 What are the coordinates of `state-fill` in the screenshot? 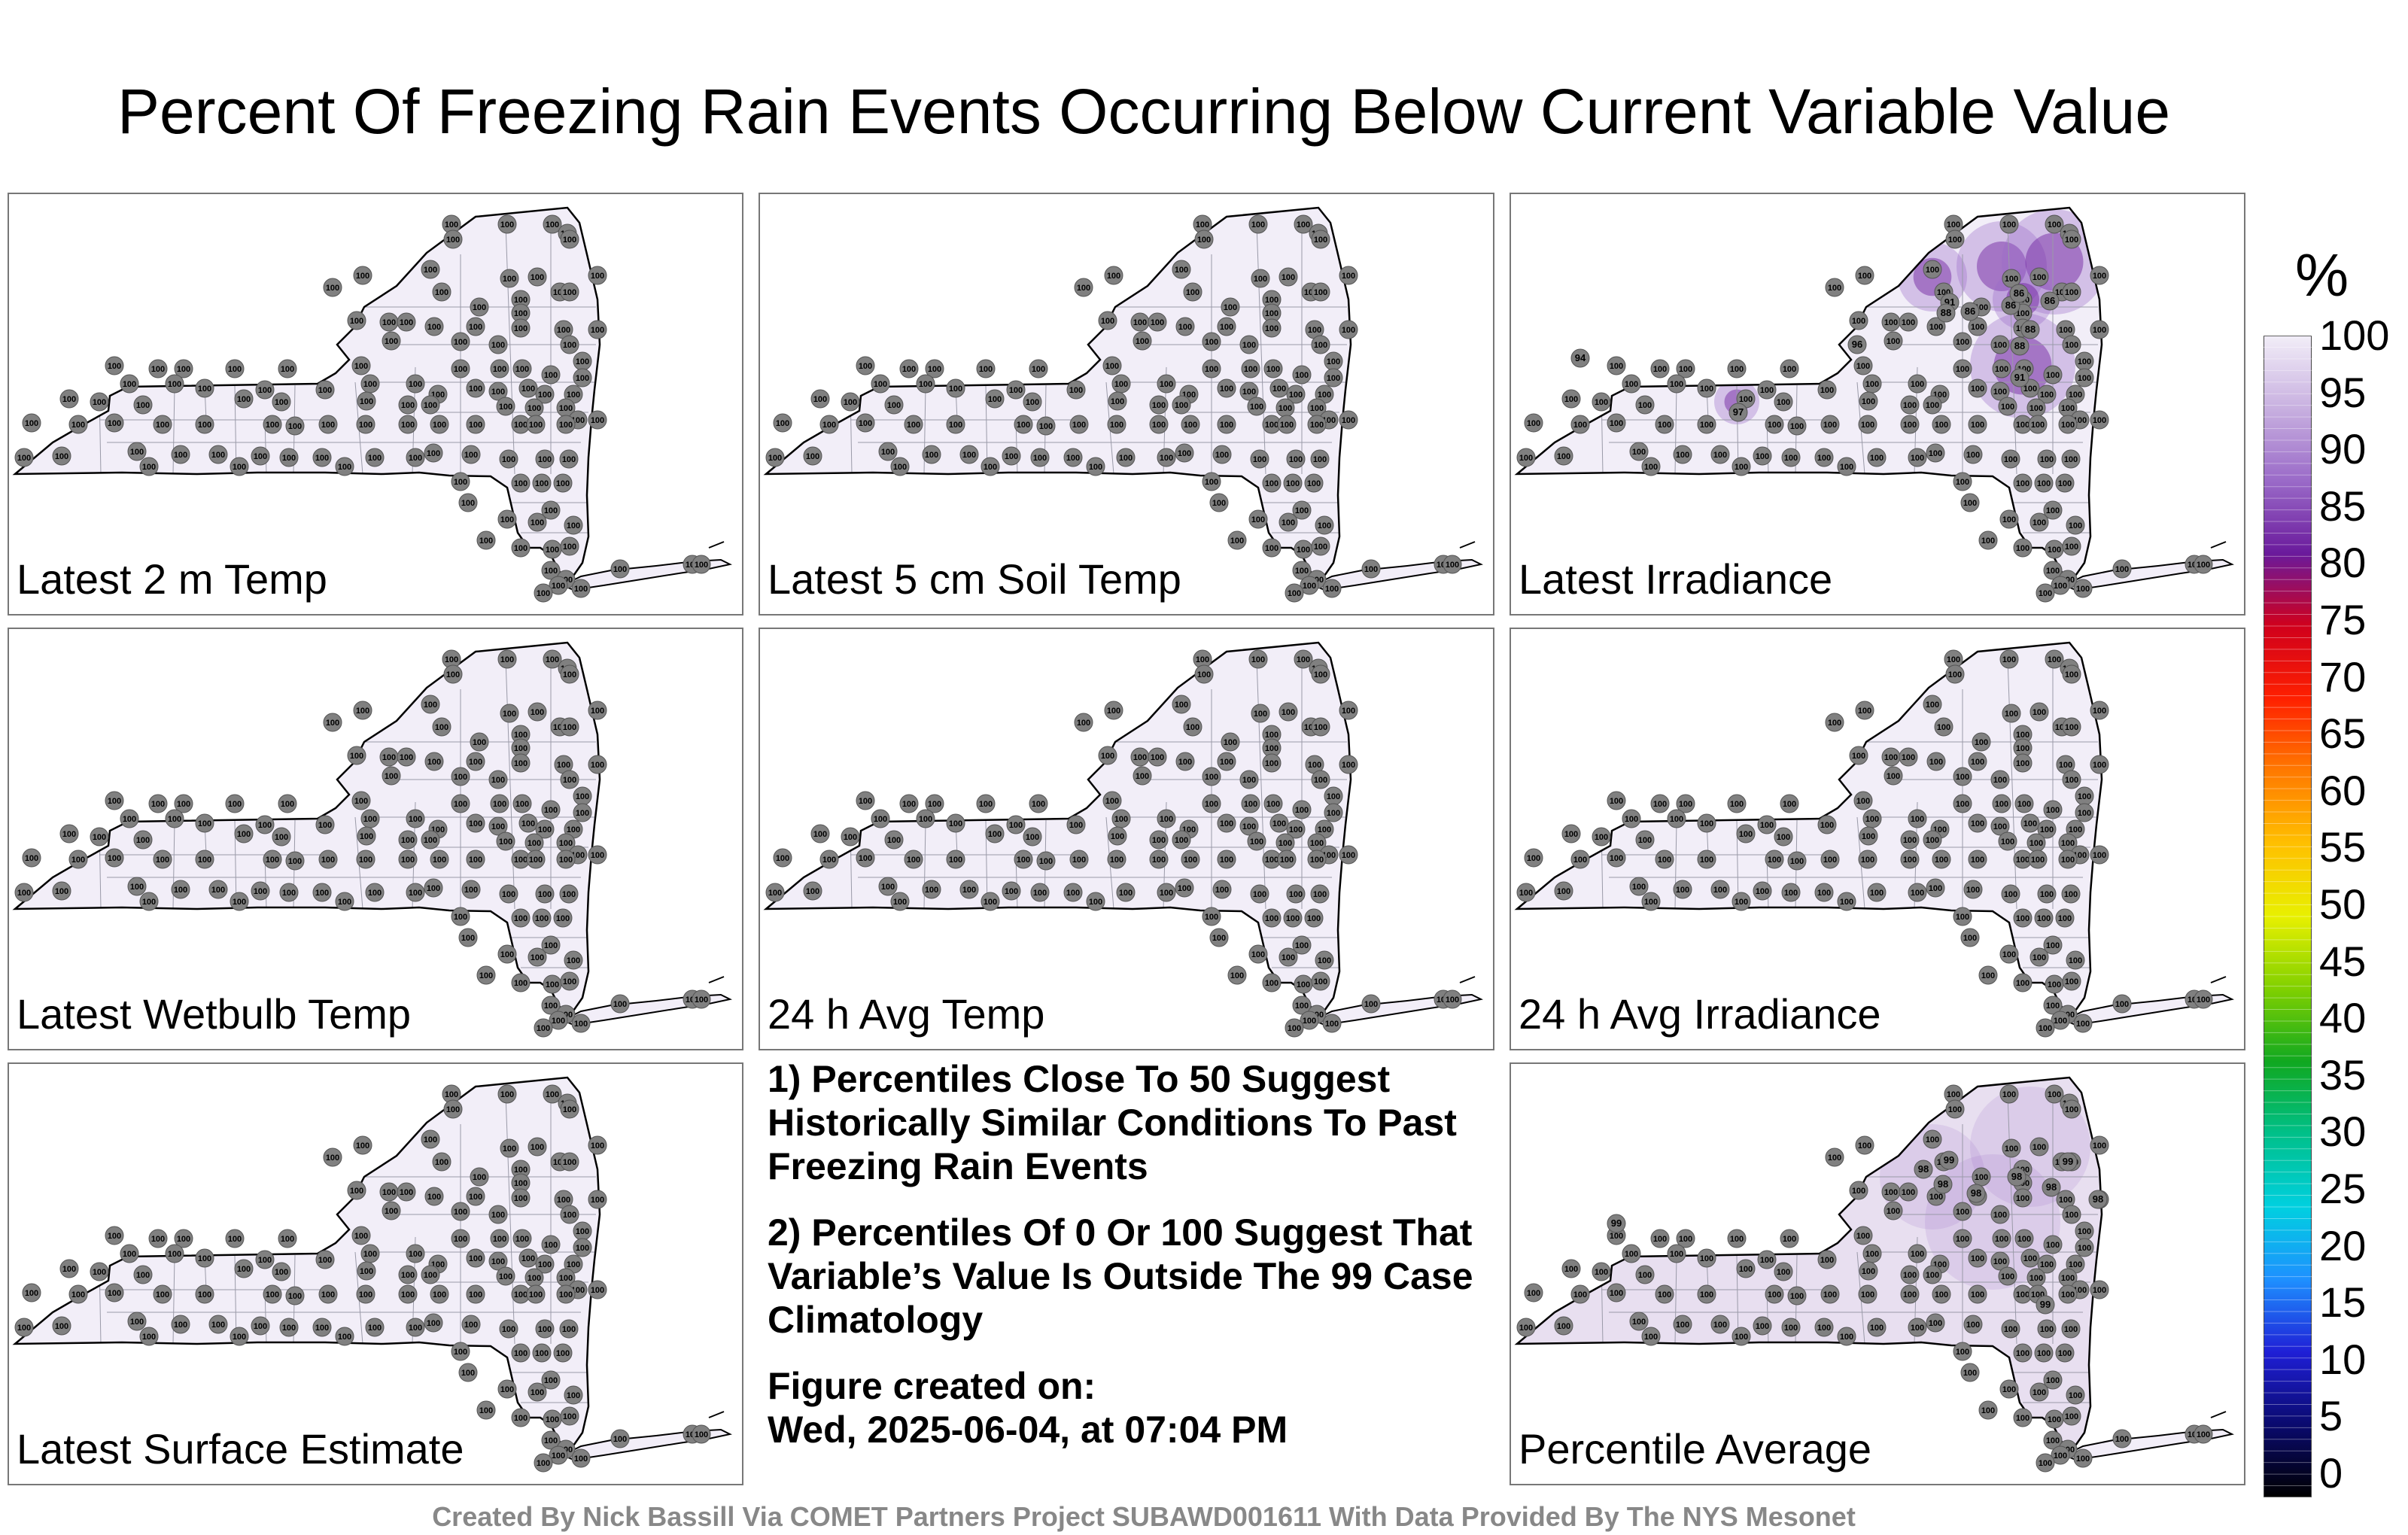 It's located at (307, 393).